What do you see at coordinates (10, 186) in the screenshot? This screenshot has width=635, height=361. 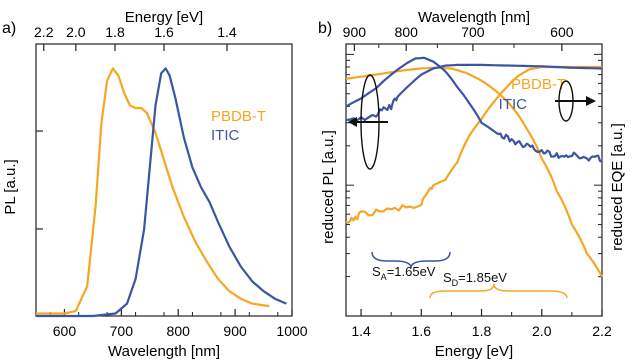 I see `panel-a-ylabel: PL [a.u.]` at bounding box center [10, 186].